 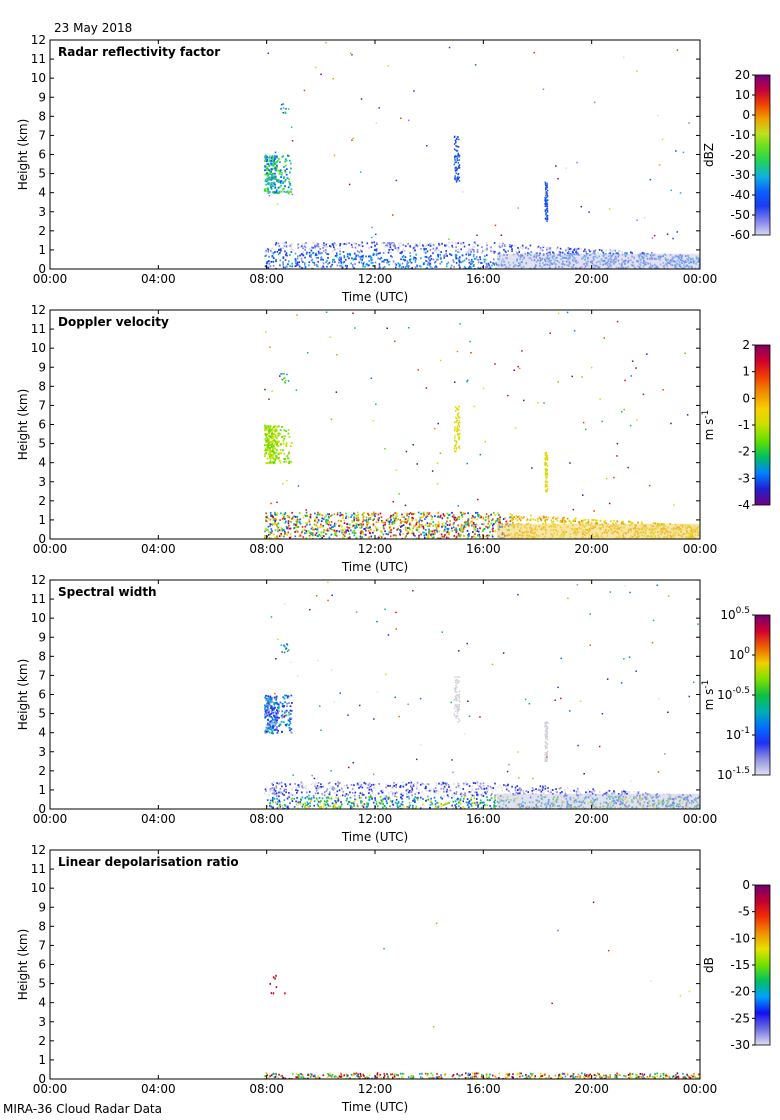 I want to click on colorbar-tick-label: -50, so click(x=740, y=215).